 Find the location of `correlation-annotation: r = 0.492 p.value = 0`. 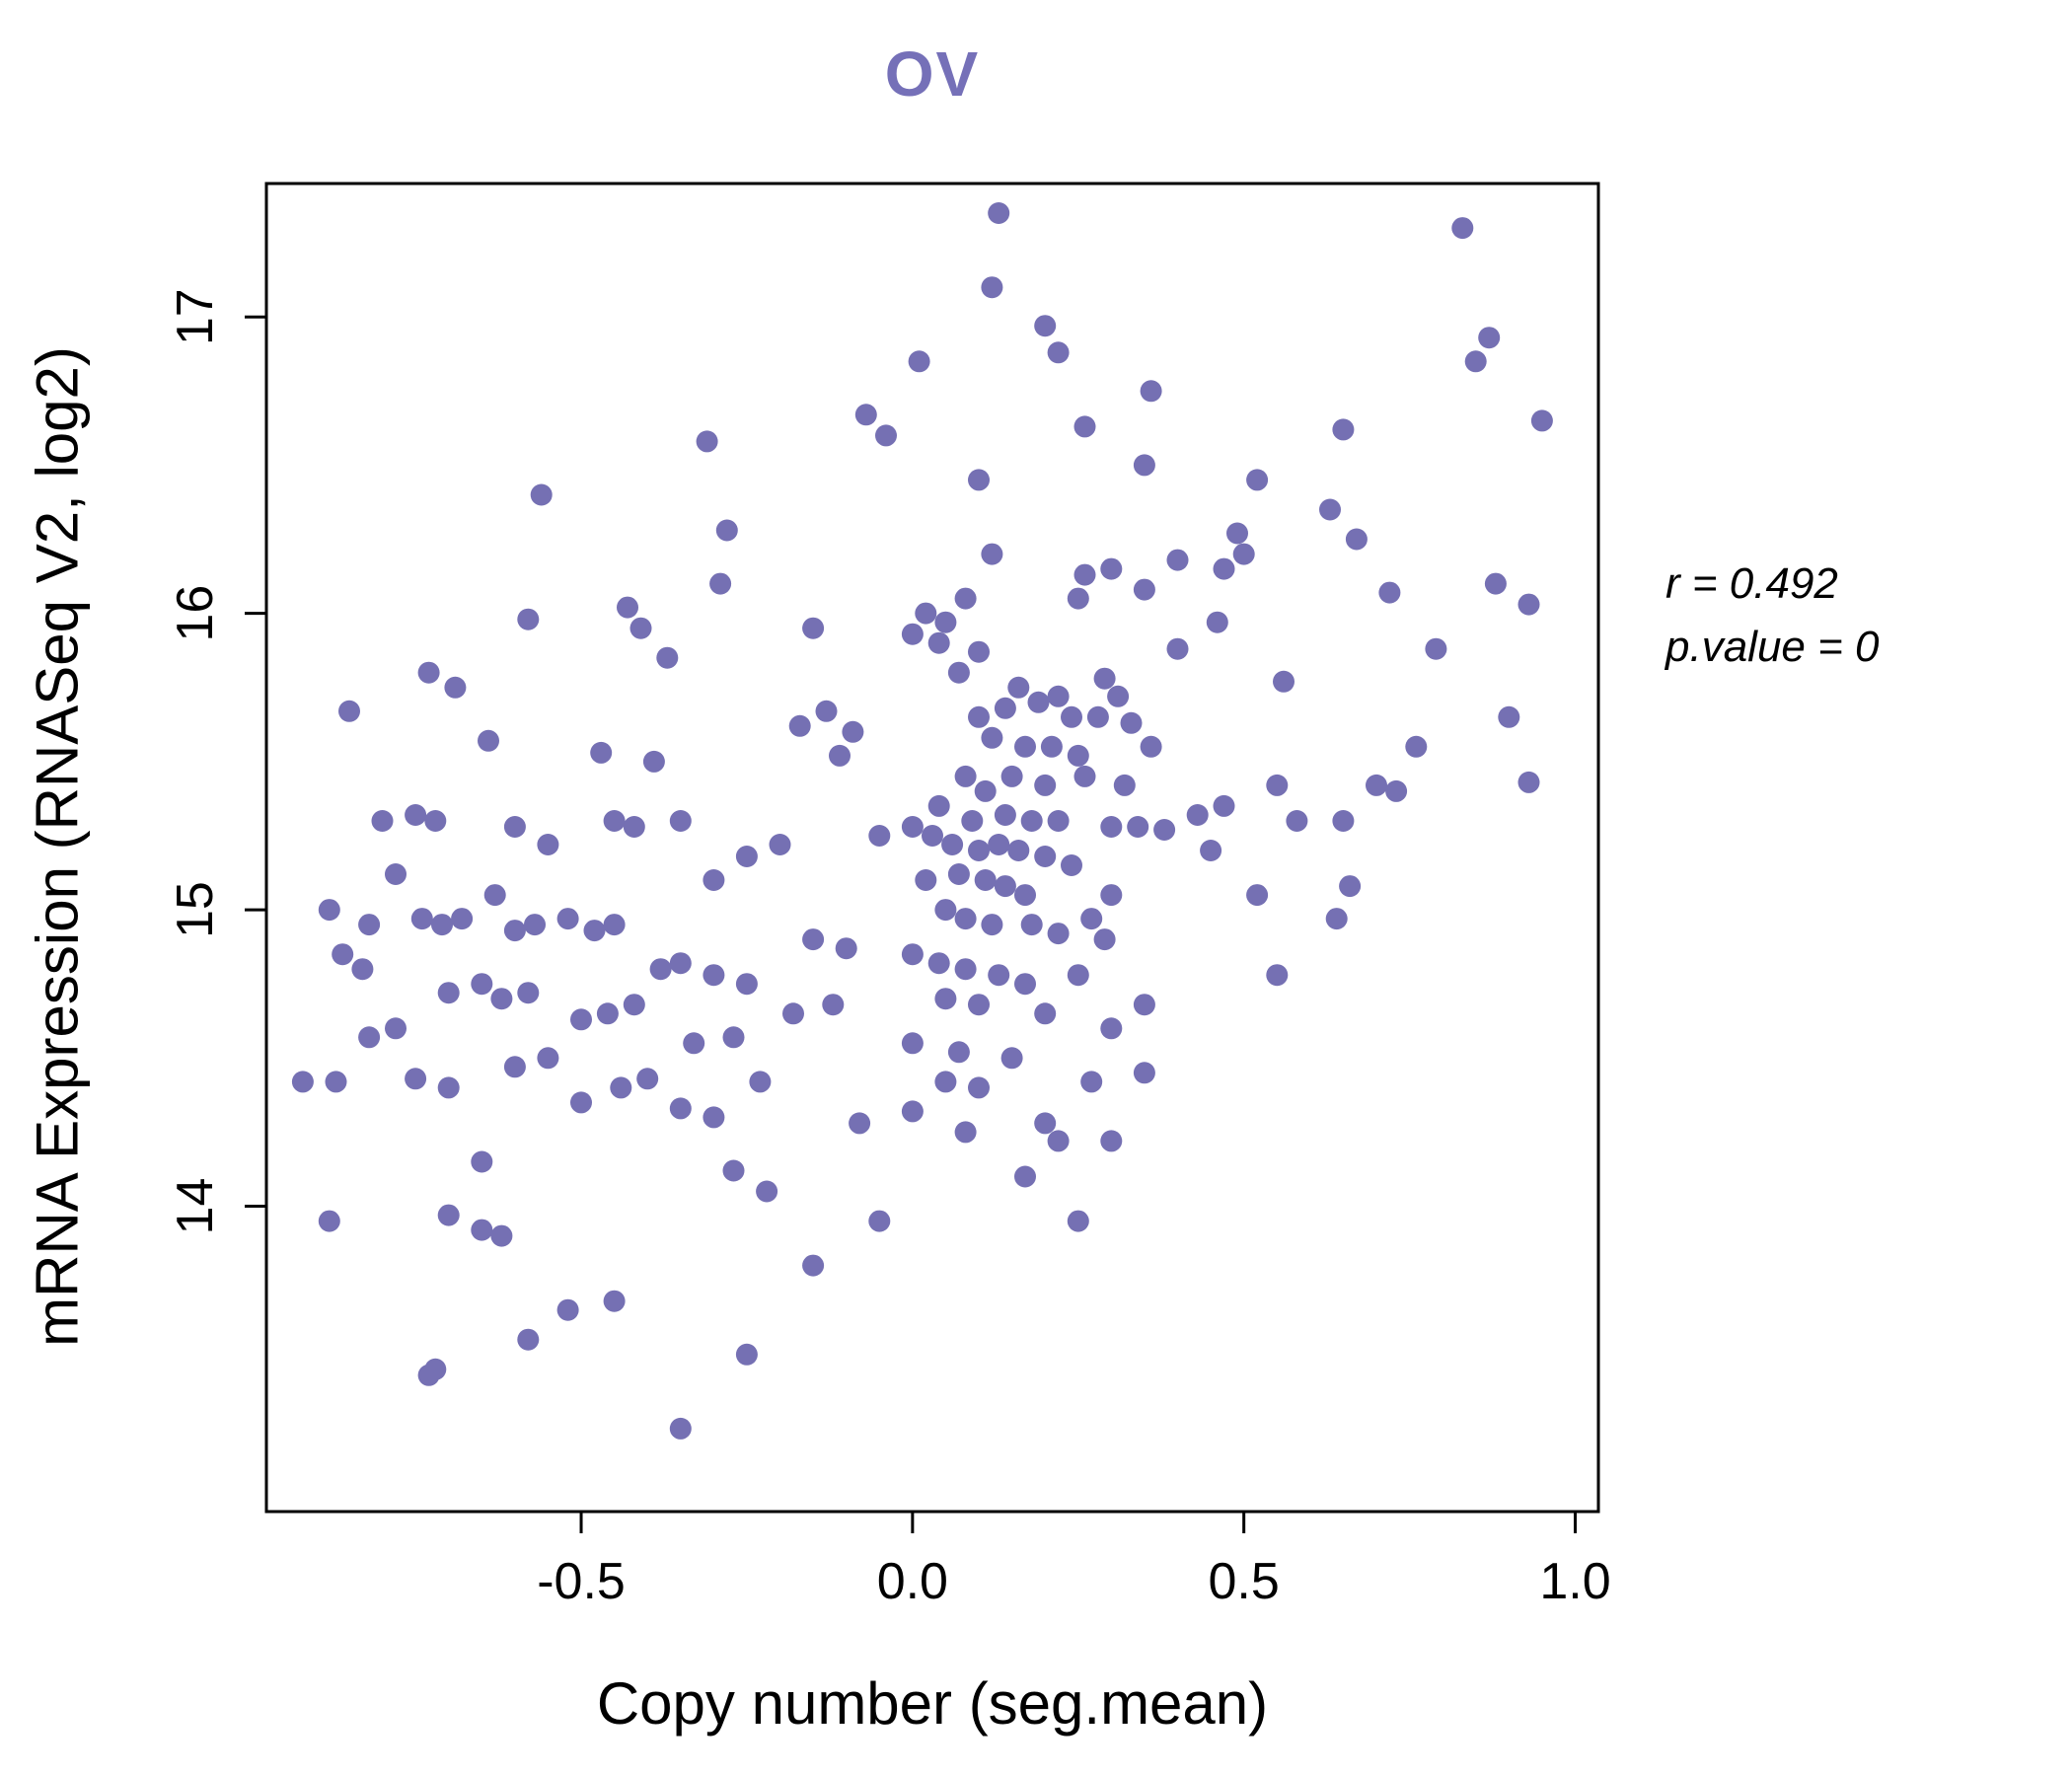

correlation-annotation: r = 0.492 p.value = 0 is located at coordinates (1773, 616).